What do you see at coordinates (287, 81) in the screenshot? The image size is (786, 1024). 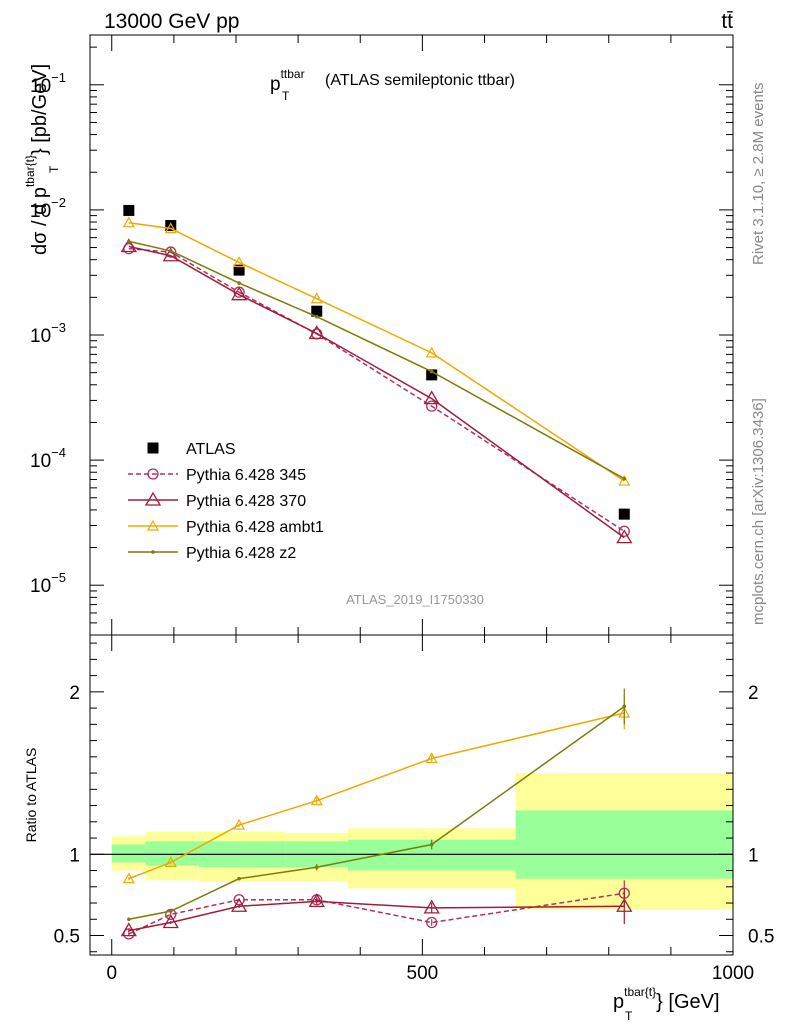 I see `main-plot-title: pttbar` at bounding box center [287, 81].